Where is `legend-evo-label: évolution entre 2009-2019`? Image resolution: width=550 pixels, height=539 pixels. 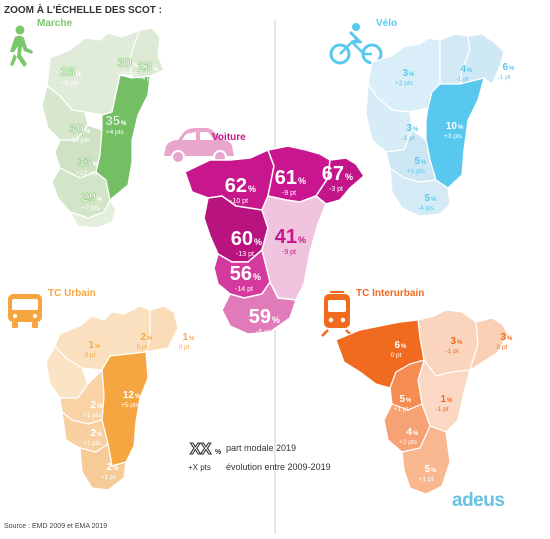
legend-evo-label: évolution entre 2009-2019 is located at coordinates (278, 467).